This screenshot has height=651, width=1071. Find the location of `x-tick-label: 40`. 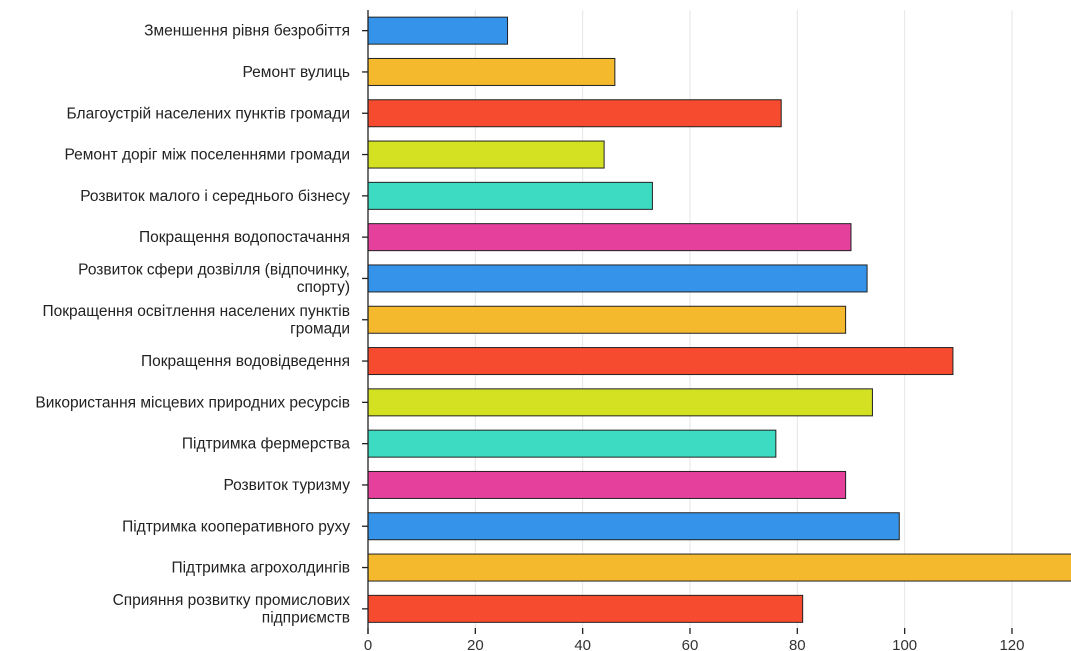

x-tick-label: 40 is located at coordinates (582, 644).